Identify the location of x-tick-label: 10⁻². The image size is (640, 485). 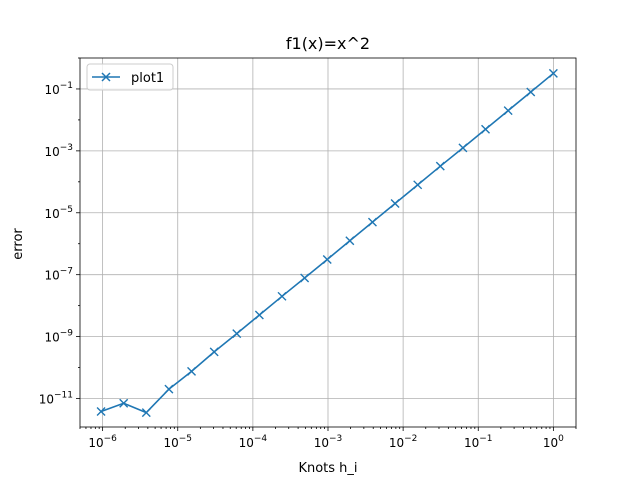
(403, 442).